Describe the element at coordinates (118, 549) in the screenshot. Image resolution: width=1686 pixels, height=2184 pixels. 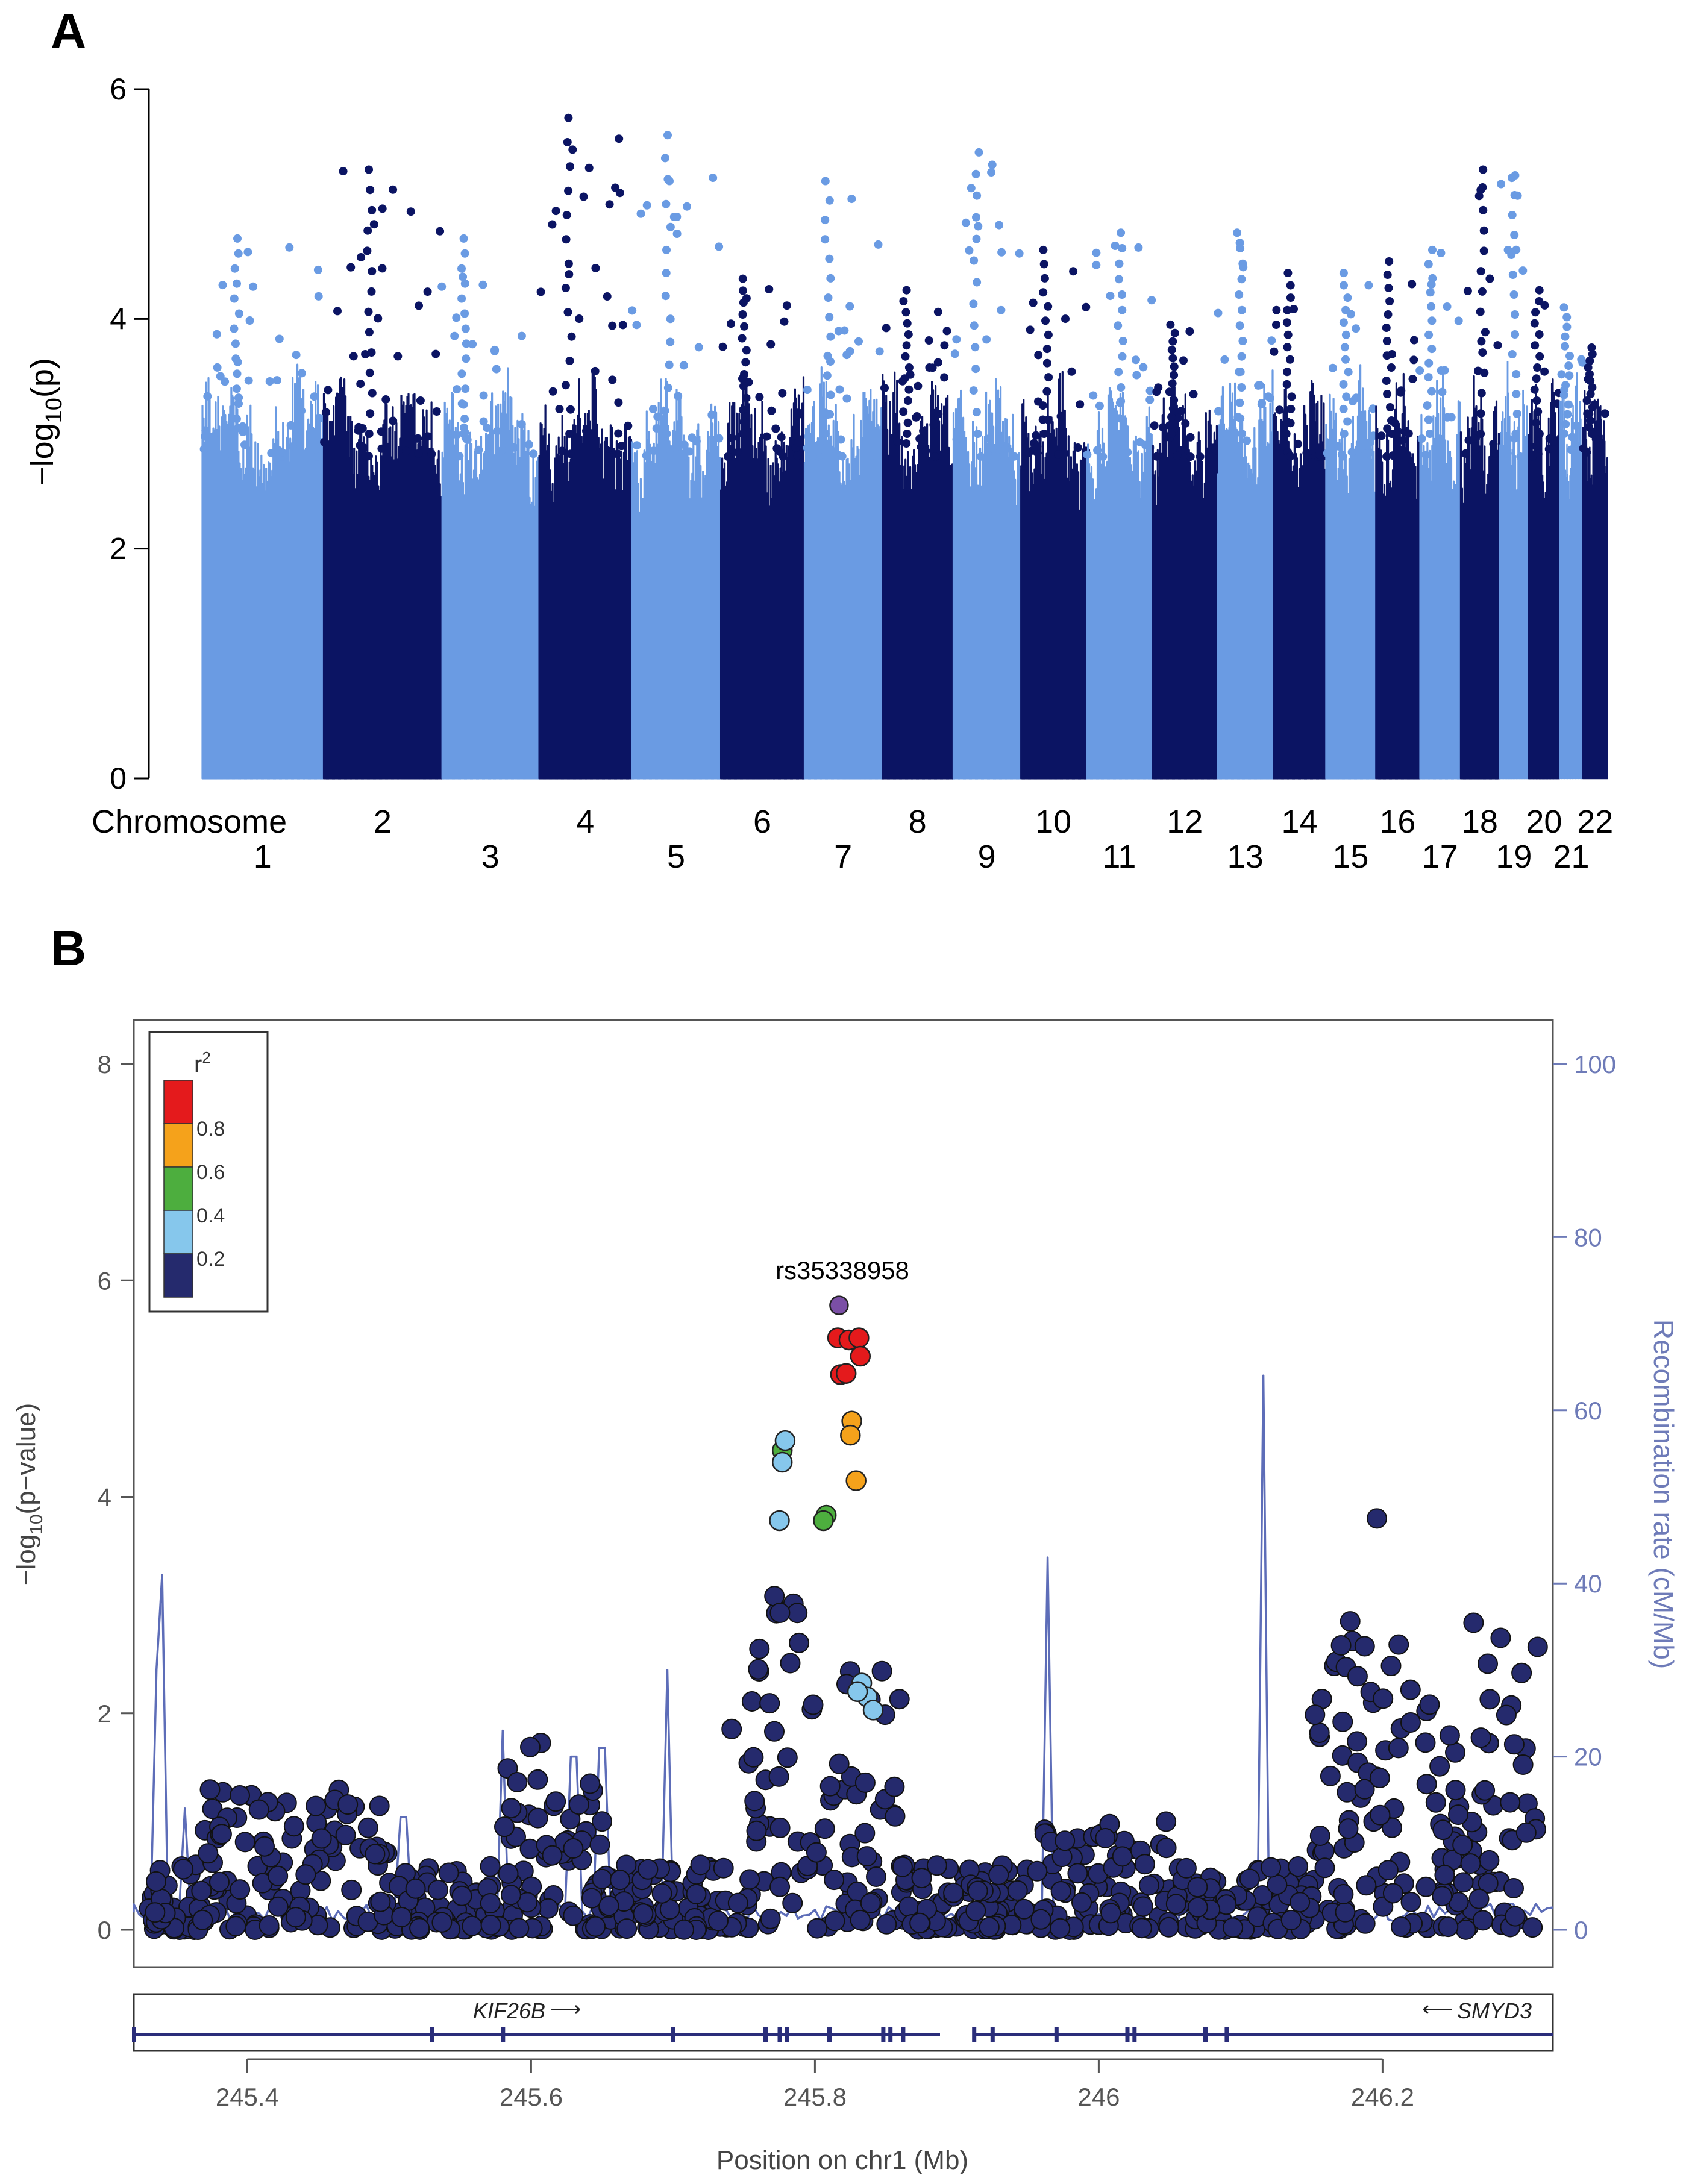
I see `a-y-tick-label: 2` at that location.